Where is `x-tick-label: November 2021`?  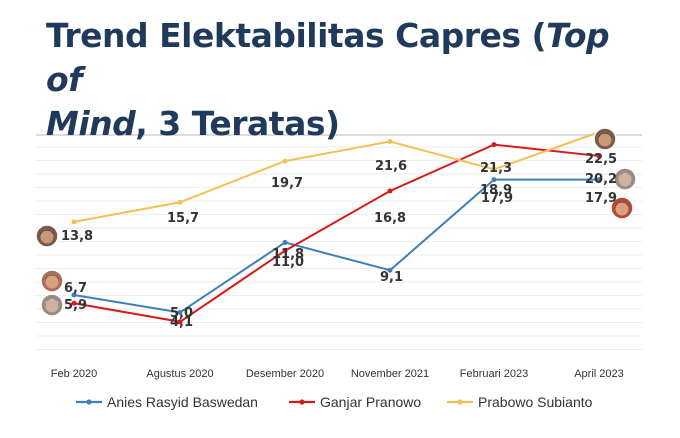 x-tick-label: November 2021 is located at coordinates (390, 374).